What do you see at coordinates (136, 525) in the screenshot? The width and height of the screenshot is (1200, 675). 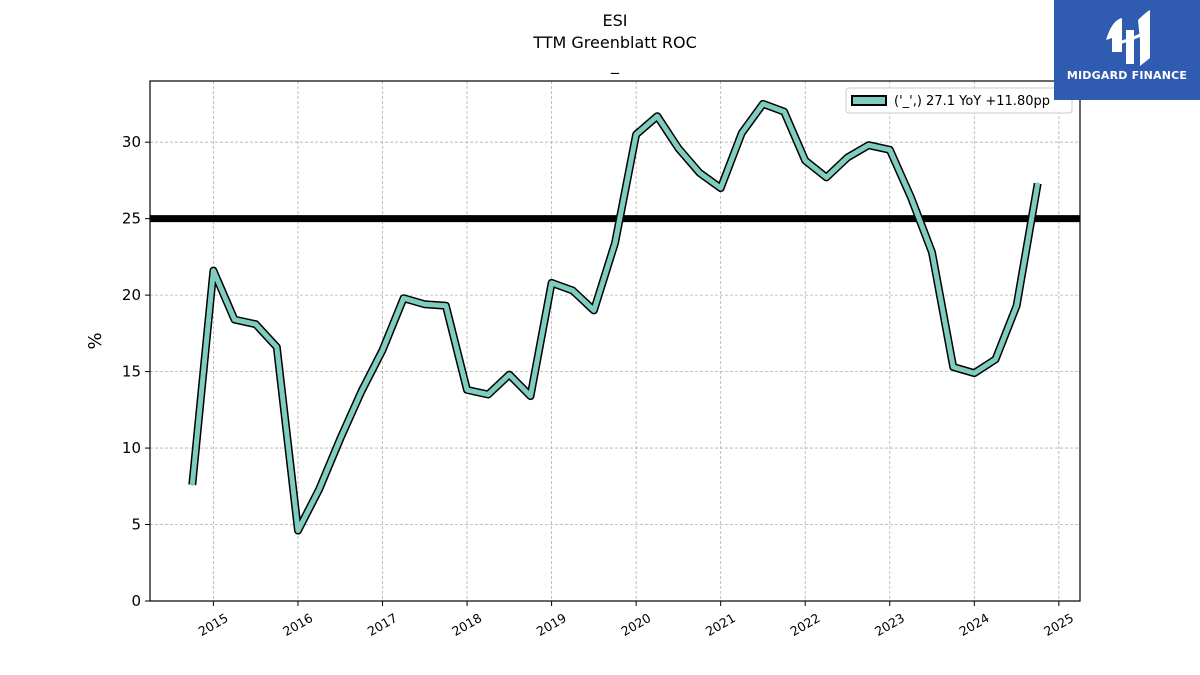 I see `y-tick-label: 5` at bounding box center [136, 525].